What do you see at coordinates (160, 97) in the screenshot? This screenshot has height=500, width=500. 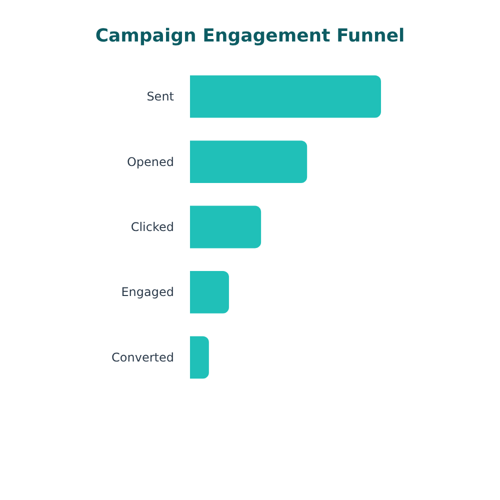 I see `y-tick-label: Sent` at bounding box center [160, 97].